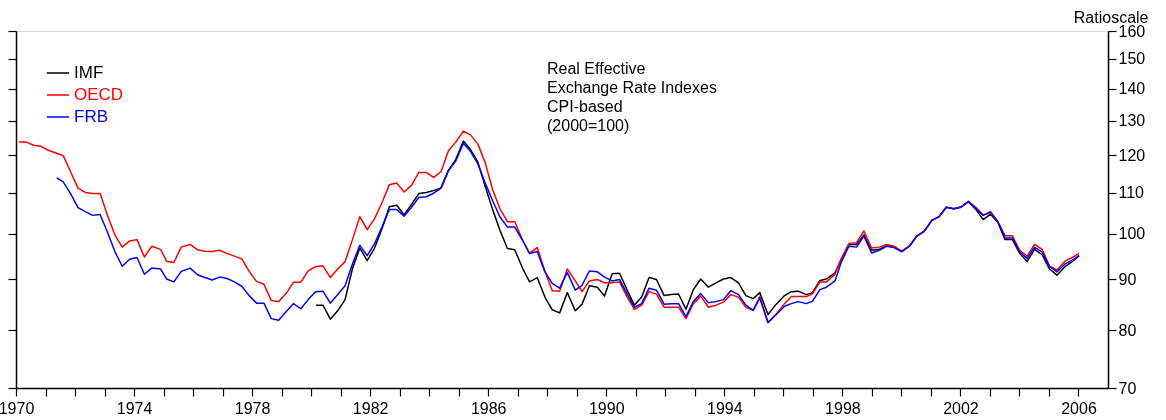  What do you see at coordinates (1132, 234) in the screenshot?
I see `y-tick-label: 100` at bounding box center [1132, 234].